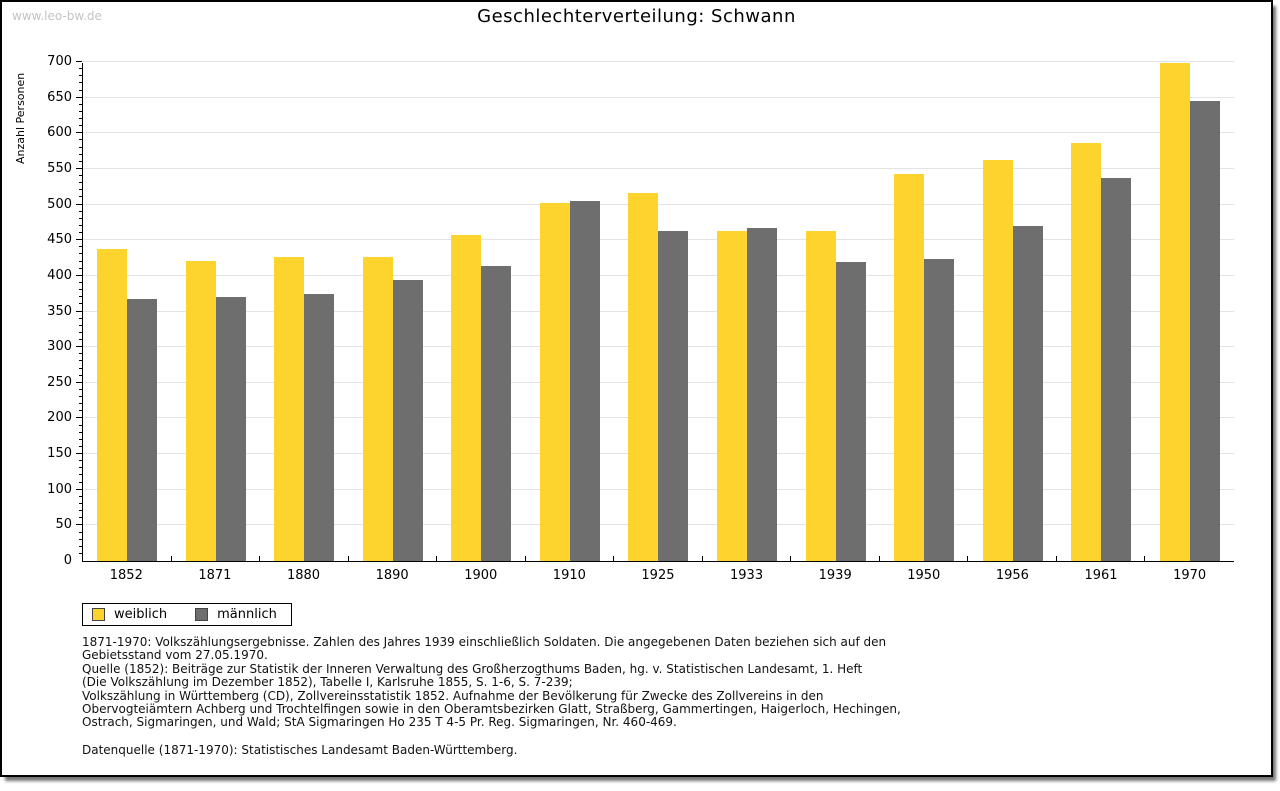  I want to click on y-tick-label: 50, so click(63, 525).